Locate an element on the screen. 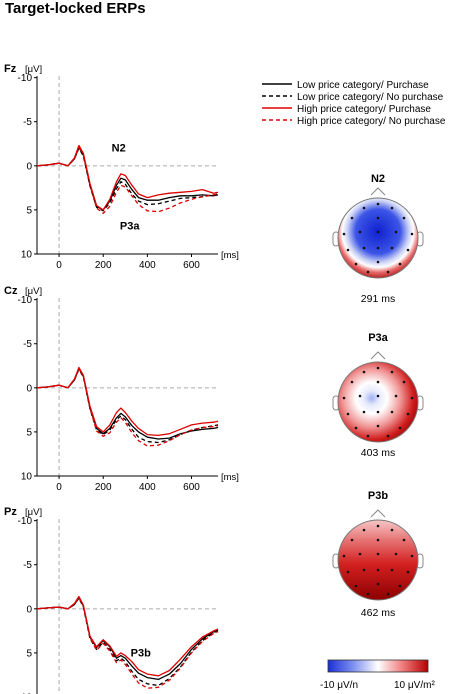  topomap-p3b-label: P3b is located at coordinates (378, 496).